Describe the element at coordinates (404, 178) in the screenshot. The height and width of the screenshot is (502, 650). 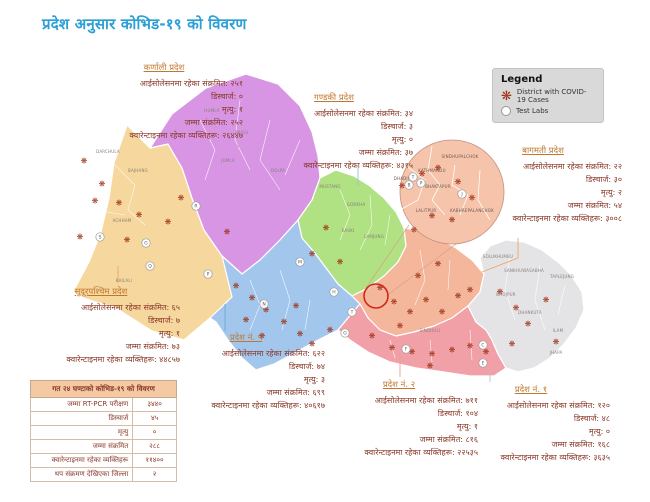
I see `district-label: DHADING` at that location.